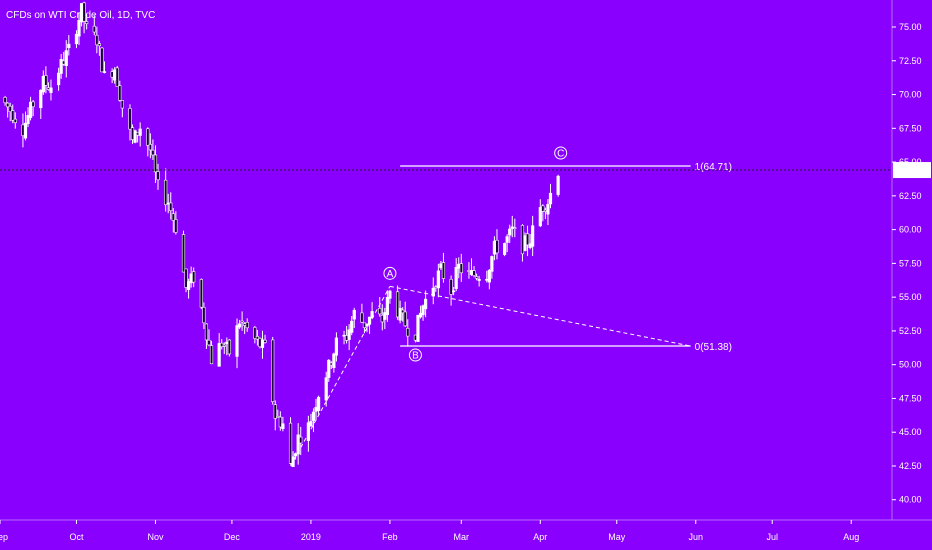 This screenshot has height=550, width=932. What do you see at coordinates (910, 128) in the screenshot?
I see `price-tick-label: 67.50` at bounding box center [910, 128].